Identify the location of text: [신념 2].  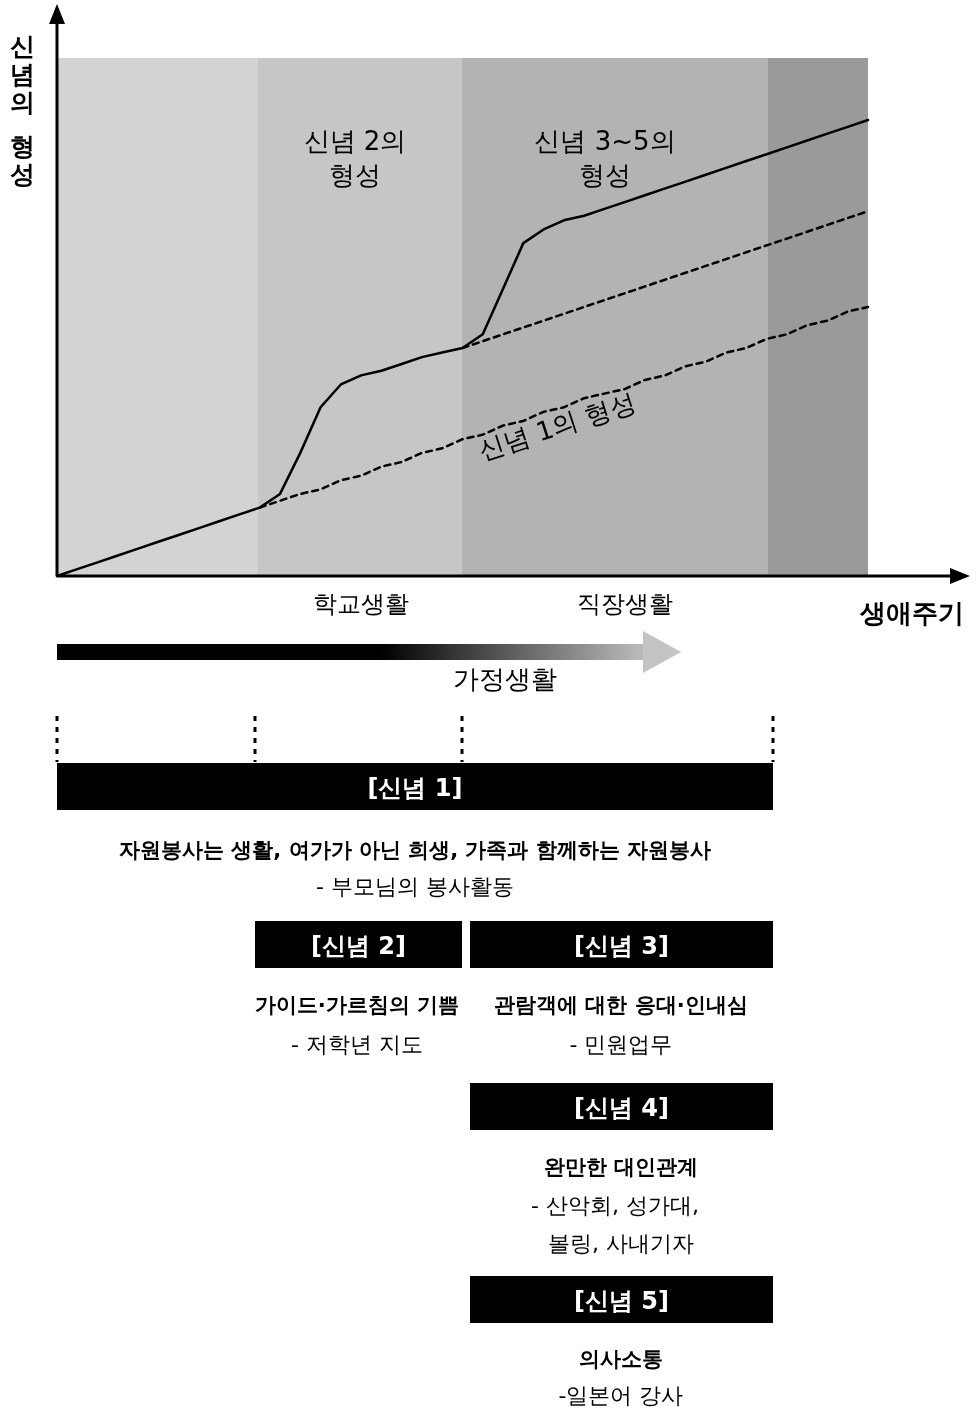
(358, 946).